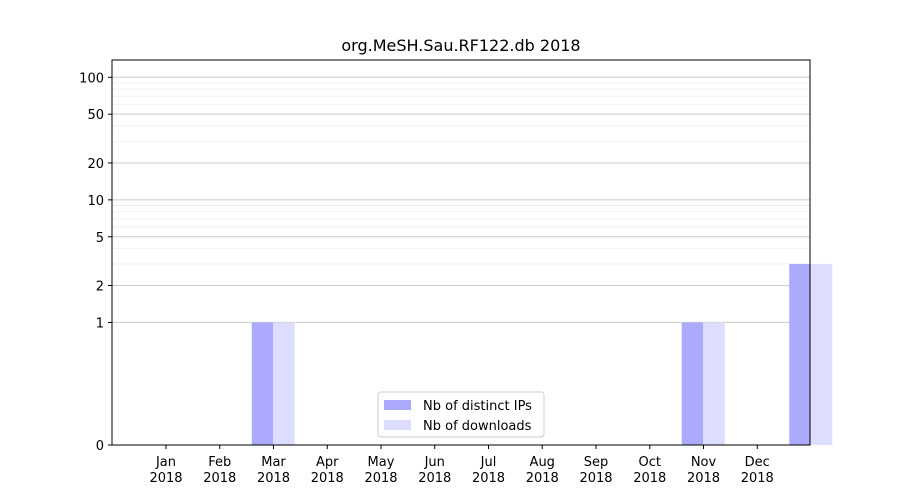  Describe the element at coordinates (327, 462) in the screenshot. I see `x-tick-label-month: Apr` at that location.